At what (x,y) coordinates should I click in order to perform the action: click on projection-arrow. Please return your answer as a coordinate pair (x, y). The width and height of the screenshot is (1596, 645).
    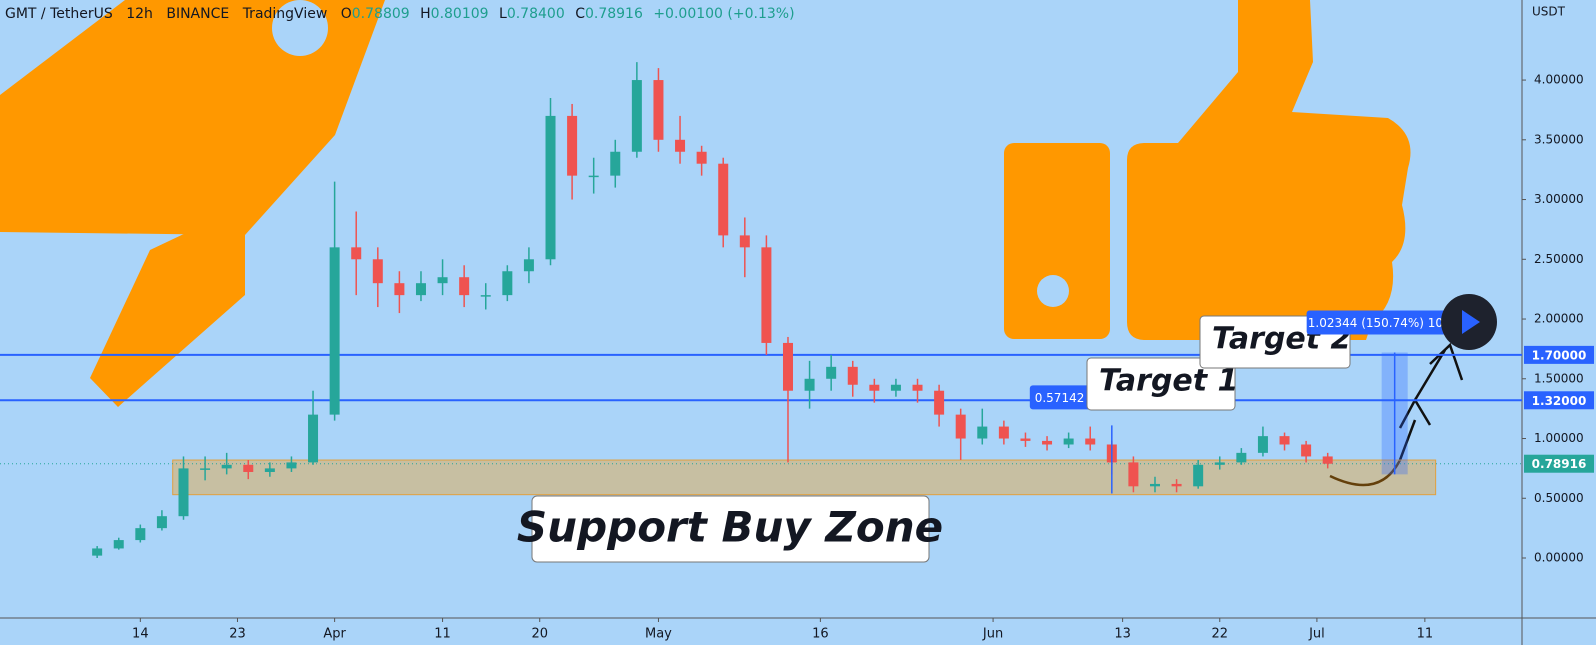
    Looking at the image, I should click on (1373, 453).